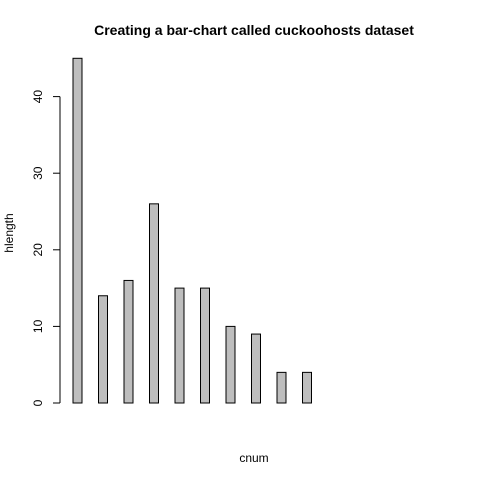  I want to click on y-tick-label: 30, so click(38, 173).